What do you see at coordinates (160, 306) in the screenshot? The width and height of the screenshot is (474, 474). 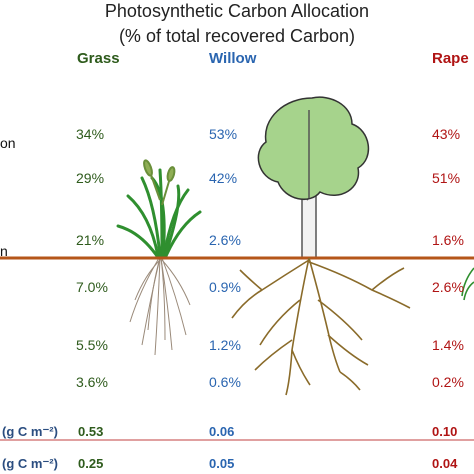 I see `grass-roots-illustration` at bounding box center [160, 306].